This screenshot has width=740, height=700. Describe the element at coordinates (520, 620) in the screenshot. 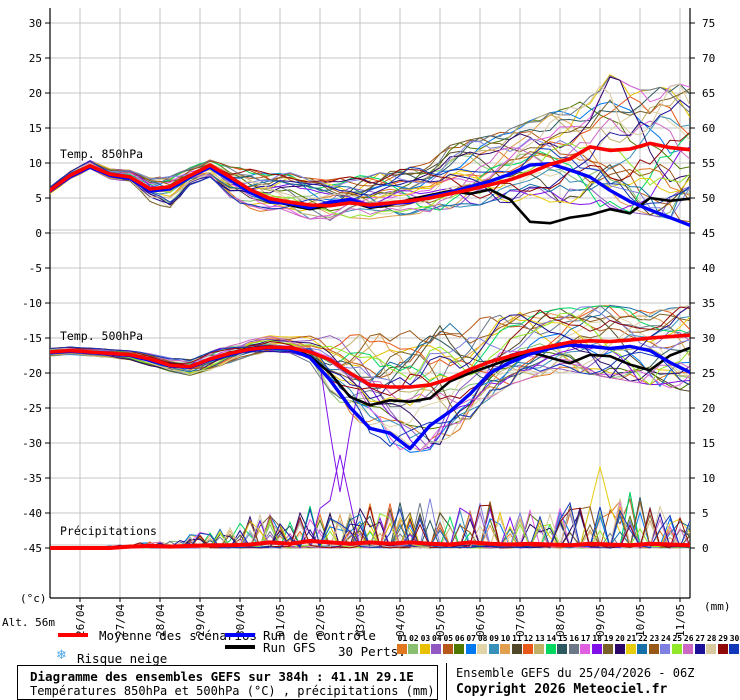

I see `svg-text: 07/05` at that location.